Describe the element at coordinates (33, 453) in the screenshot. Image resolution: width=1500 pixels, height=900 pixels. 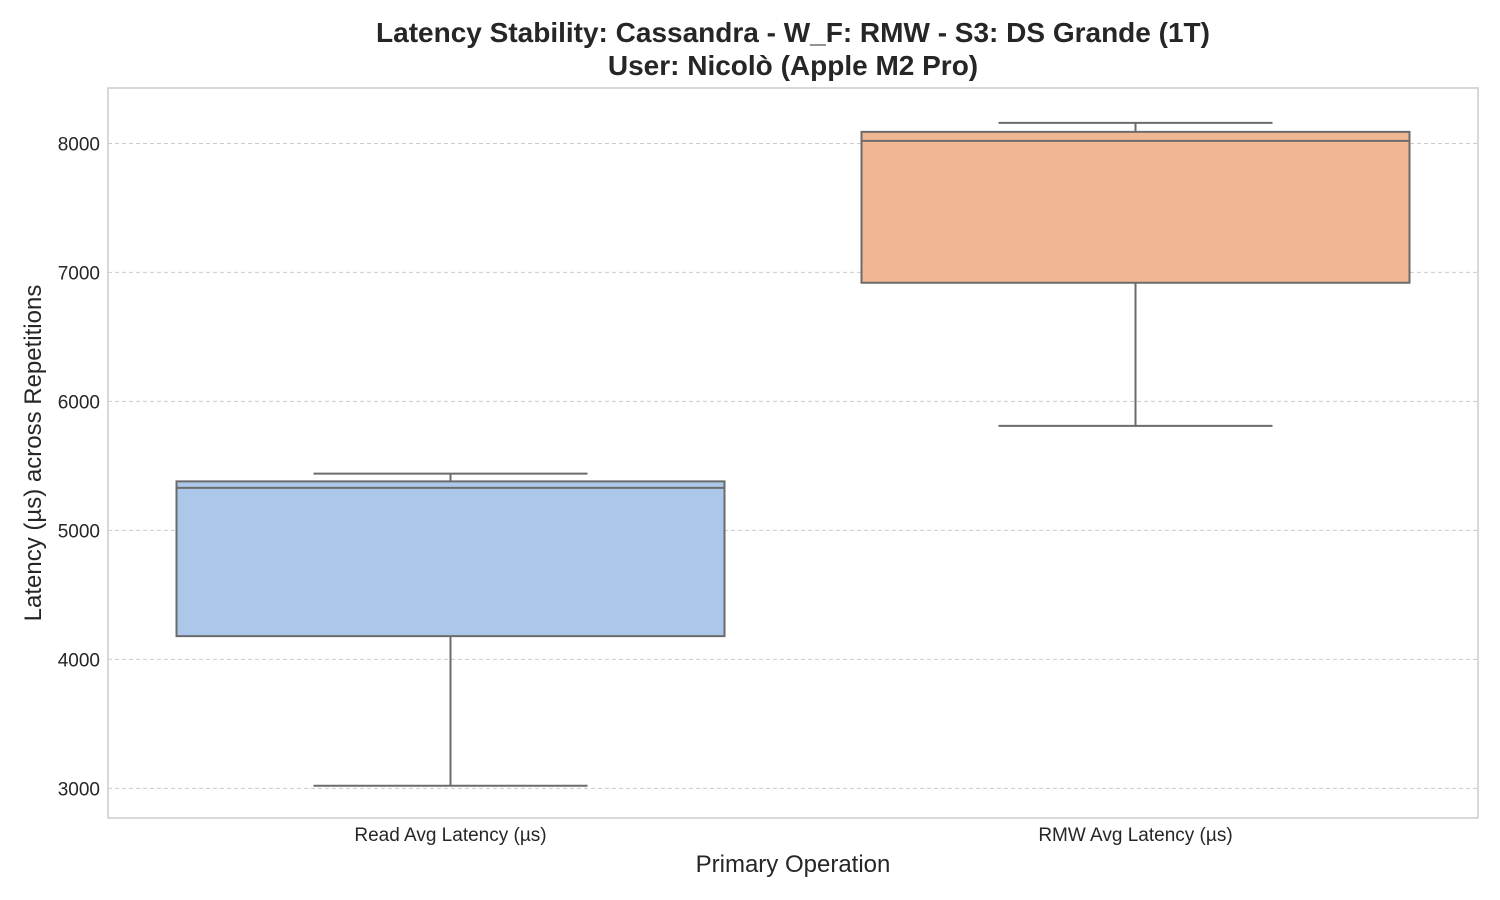
I see `y-axis-label: Latency (µs) across Repetitions` at that location.